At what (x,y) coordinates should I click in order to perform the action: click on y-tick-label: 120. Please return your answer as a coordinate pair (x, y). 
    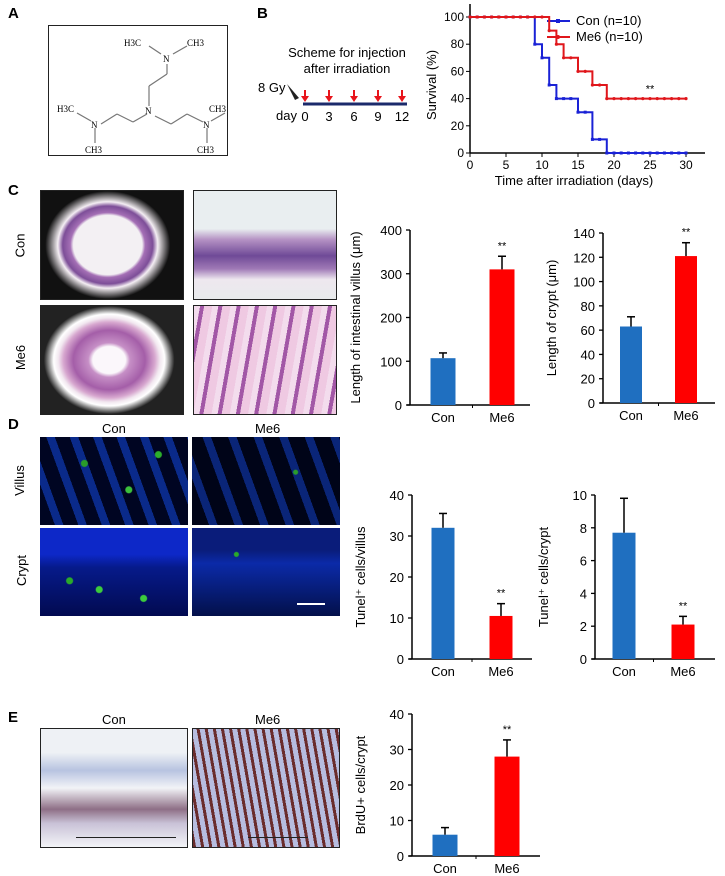
    Looking at the image, I should click on (584, 257).